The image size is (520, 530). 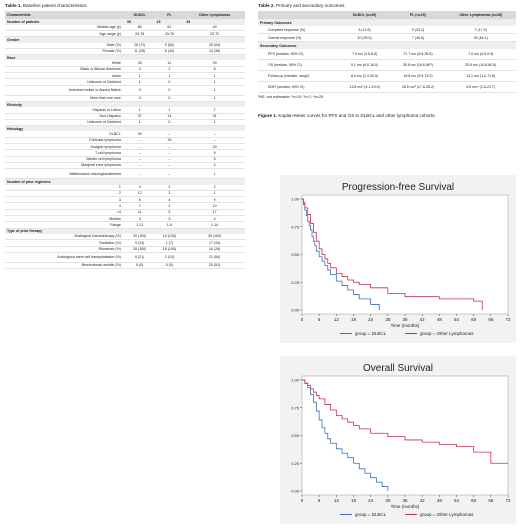 I want to click on table1-row: Female (%) 11 (28) 6 (40) 14 (36), so click(x=125, y=52).